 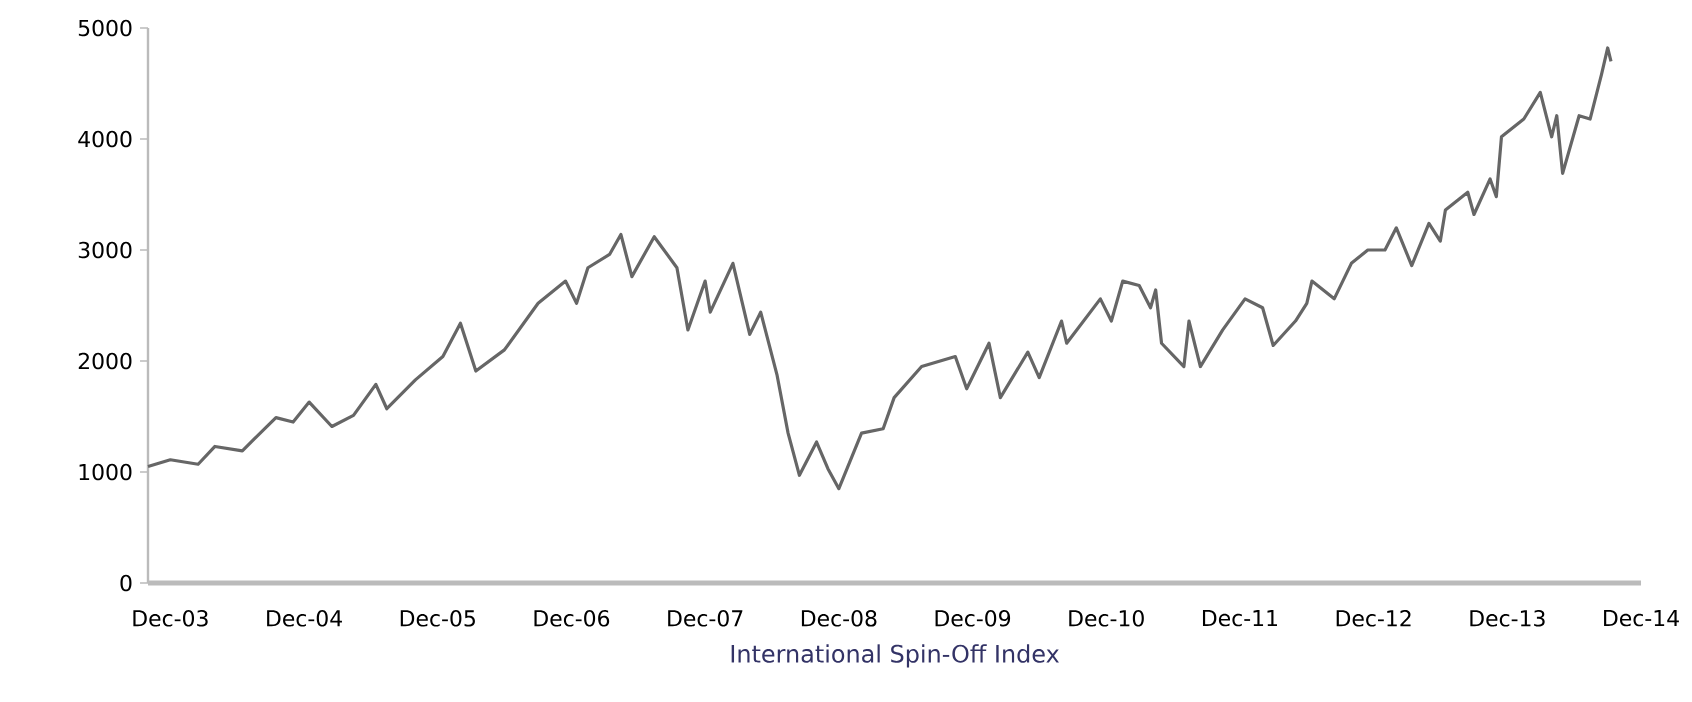 What do you see at coordinates (1106, 618) in the screenshot?
I see `x-tick-label: Dec-10` at bounding box center [1106, 618].